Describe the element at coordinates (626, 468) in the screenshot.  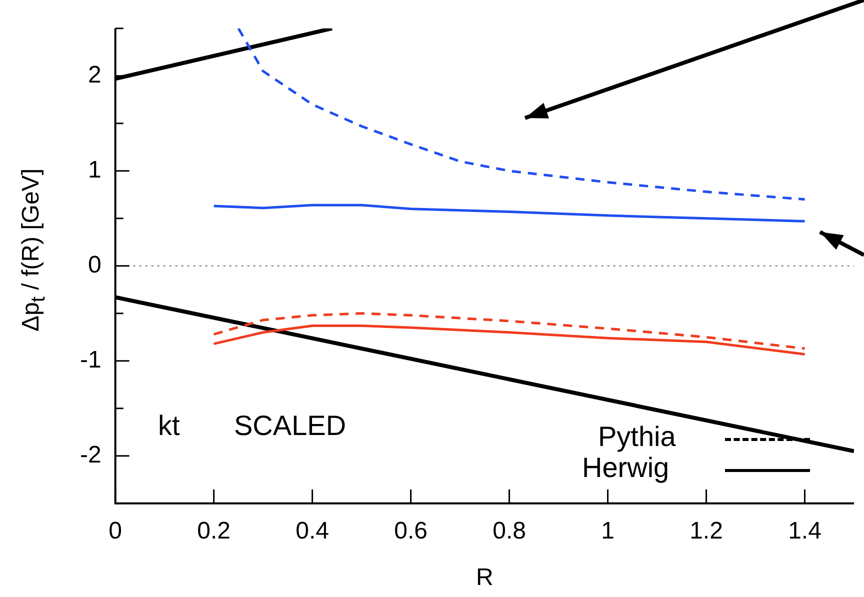
I see `annotation: Herwig` at that location.